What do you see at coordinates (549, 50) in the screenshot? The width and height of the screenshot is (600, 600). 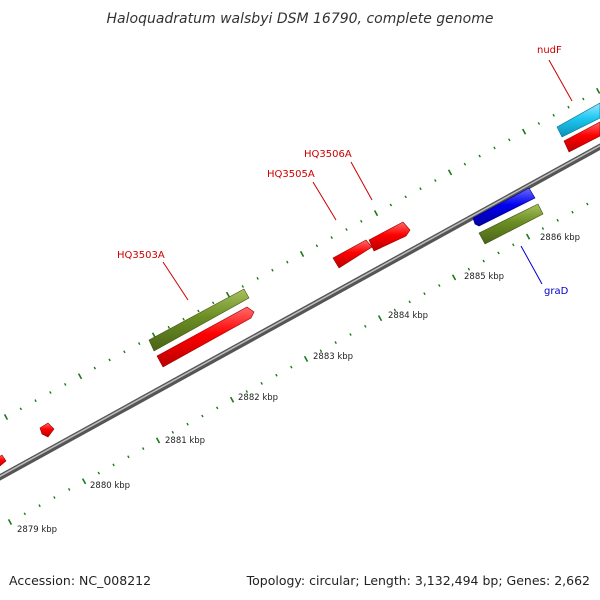 I see `label-nudf: nudF` at bounding box center [549, 50].